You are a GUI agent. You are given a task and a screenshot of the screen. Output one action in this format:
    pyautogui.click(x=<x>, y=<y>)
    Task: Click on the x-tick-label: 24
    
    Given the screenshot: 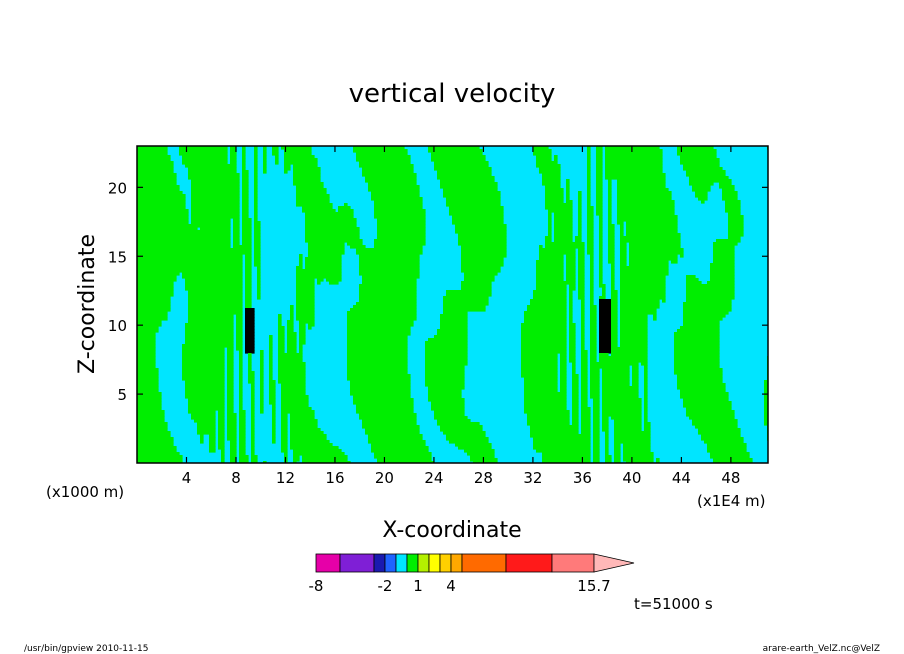 What is the action you would take?
    pyautogui.click(x=433, y=478)
    